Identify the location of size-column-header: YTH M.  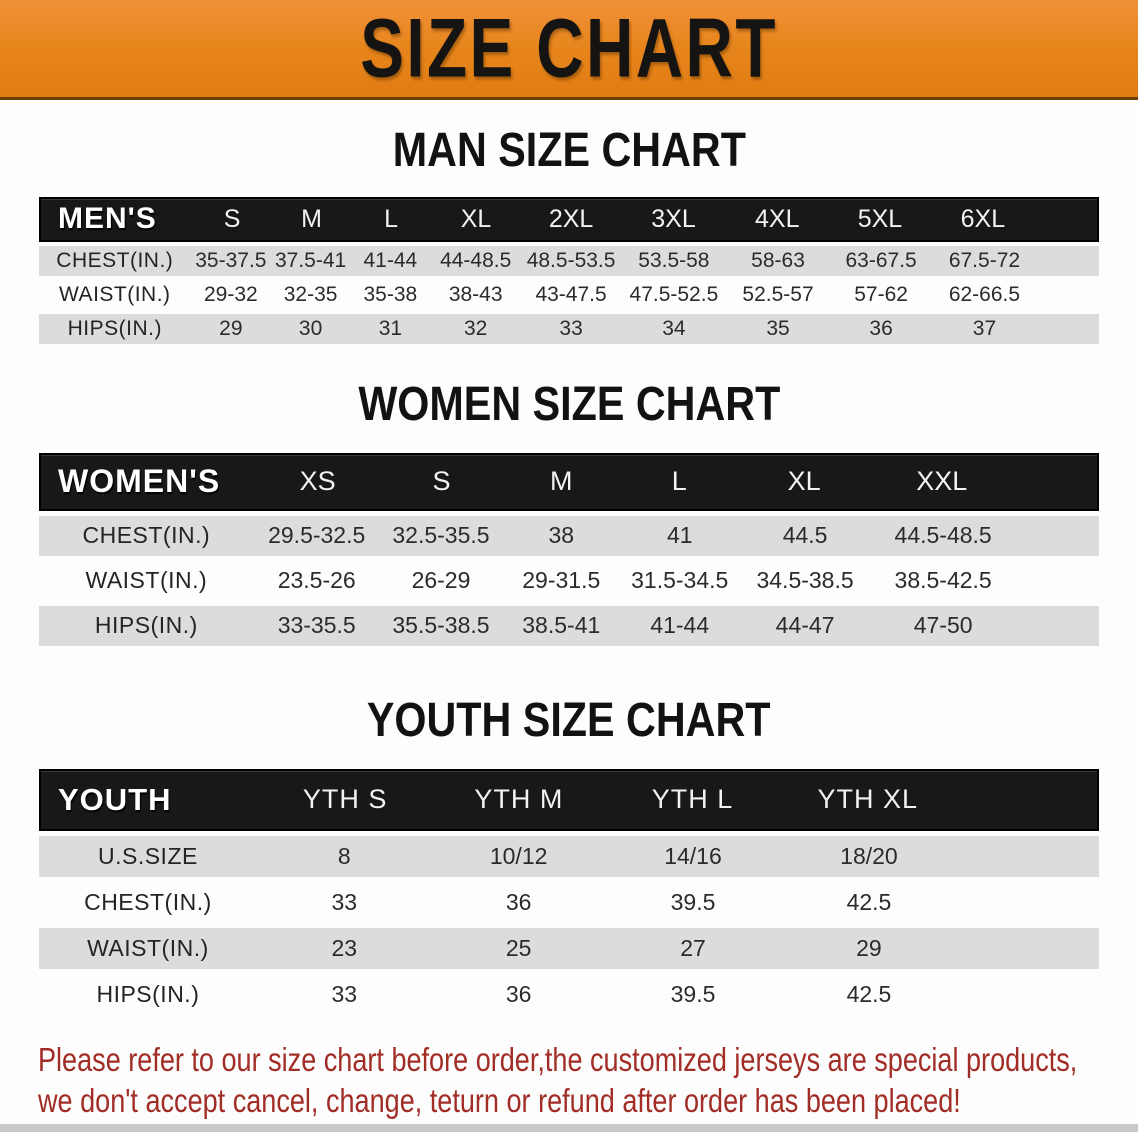
(519, 799).